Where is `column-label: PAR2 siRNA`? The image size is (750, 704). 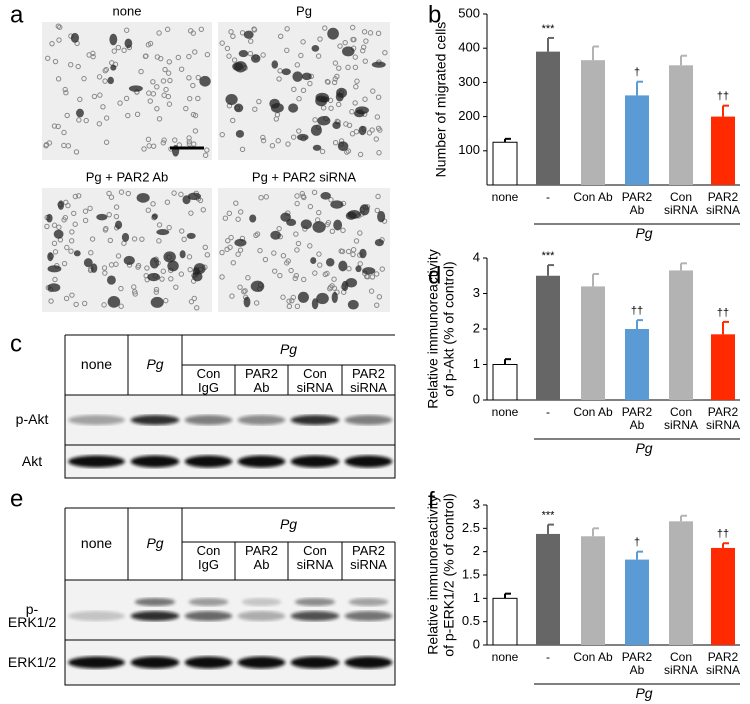 column-label: PAR2 siRNA is located at coordinates (368, 380).